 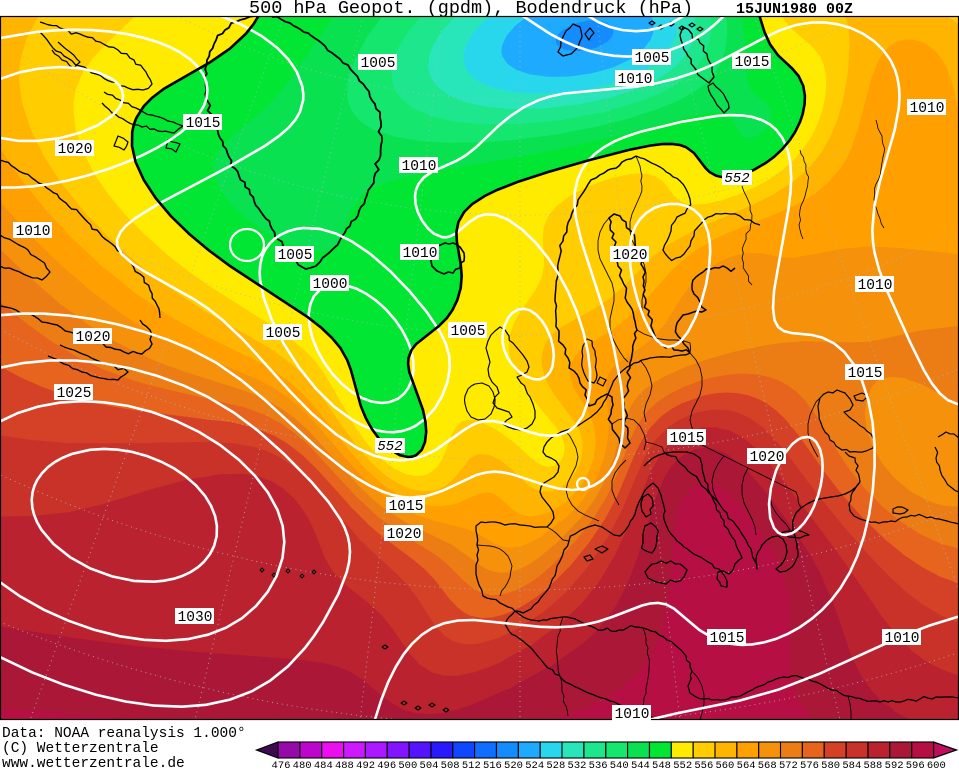 What do you see at coordinates (724, 765) in the screenshot?
I see `svg-text: 560` at bounding box center [724, 765].